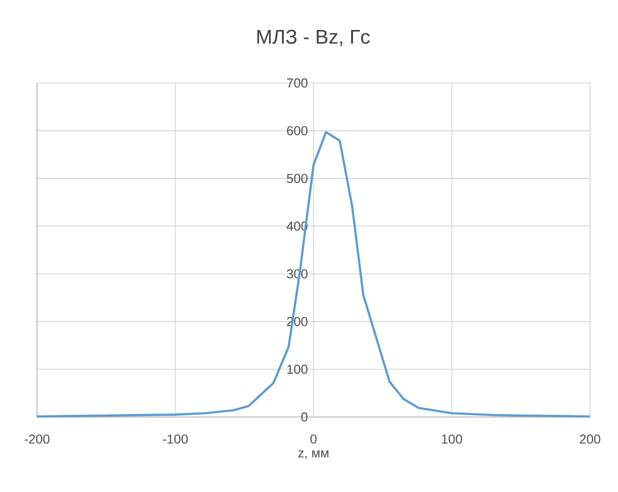 The image size is (618, 492). What do you see at coordinates (313, 439) in the screenshot?
I see `x-tick-label: 0` at bounding box center [313, 439].